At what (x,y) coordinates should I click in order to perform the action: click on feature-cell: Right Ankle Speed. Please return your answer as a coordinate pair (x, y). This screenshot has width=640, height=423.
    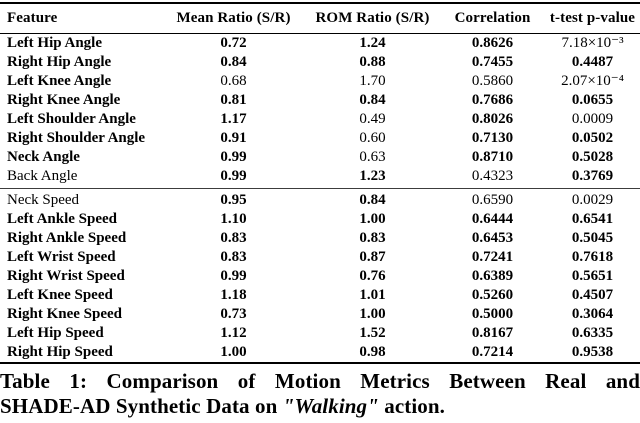
    Looking at the image, I should click on (67, 238).